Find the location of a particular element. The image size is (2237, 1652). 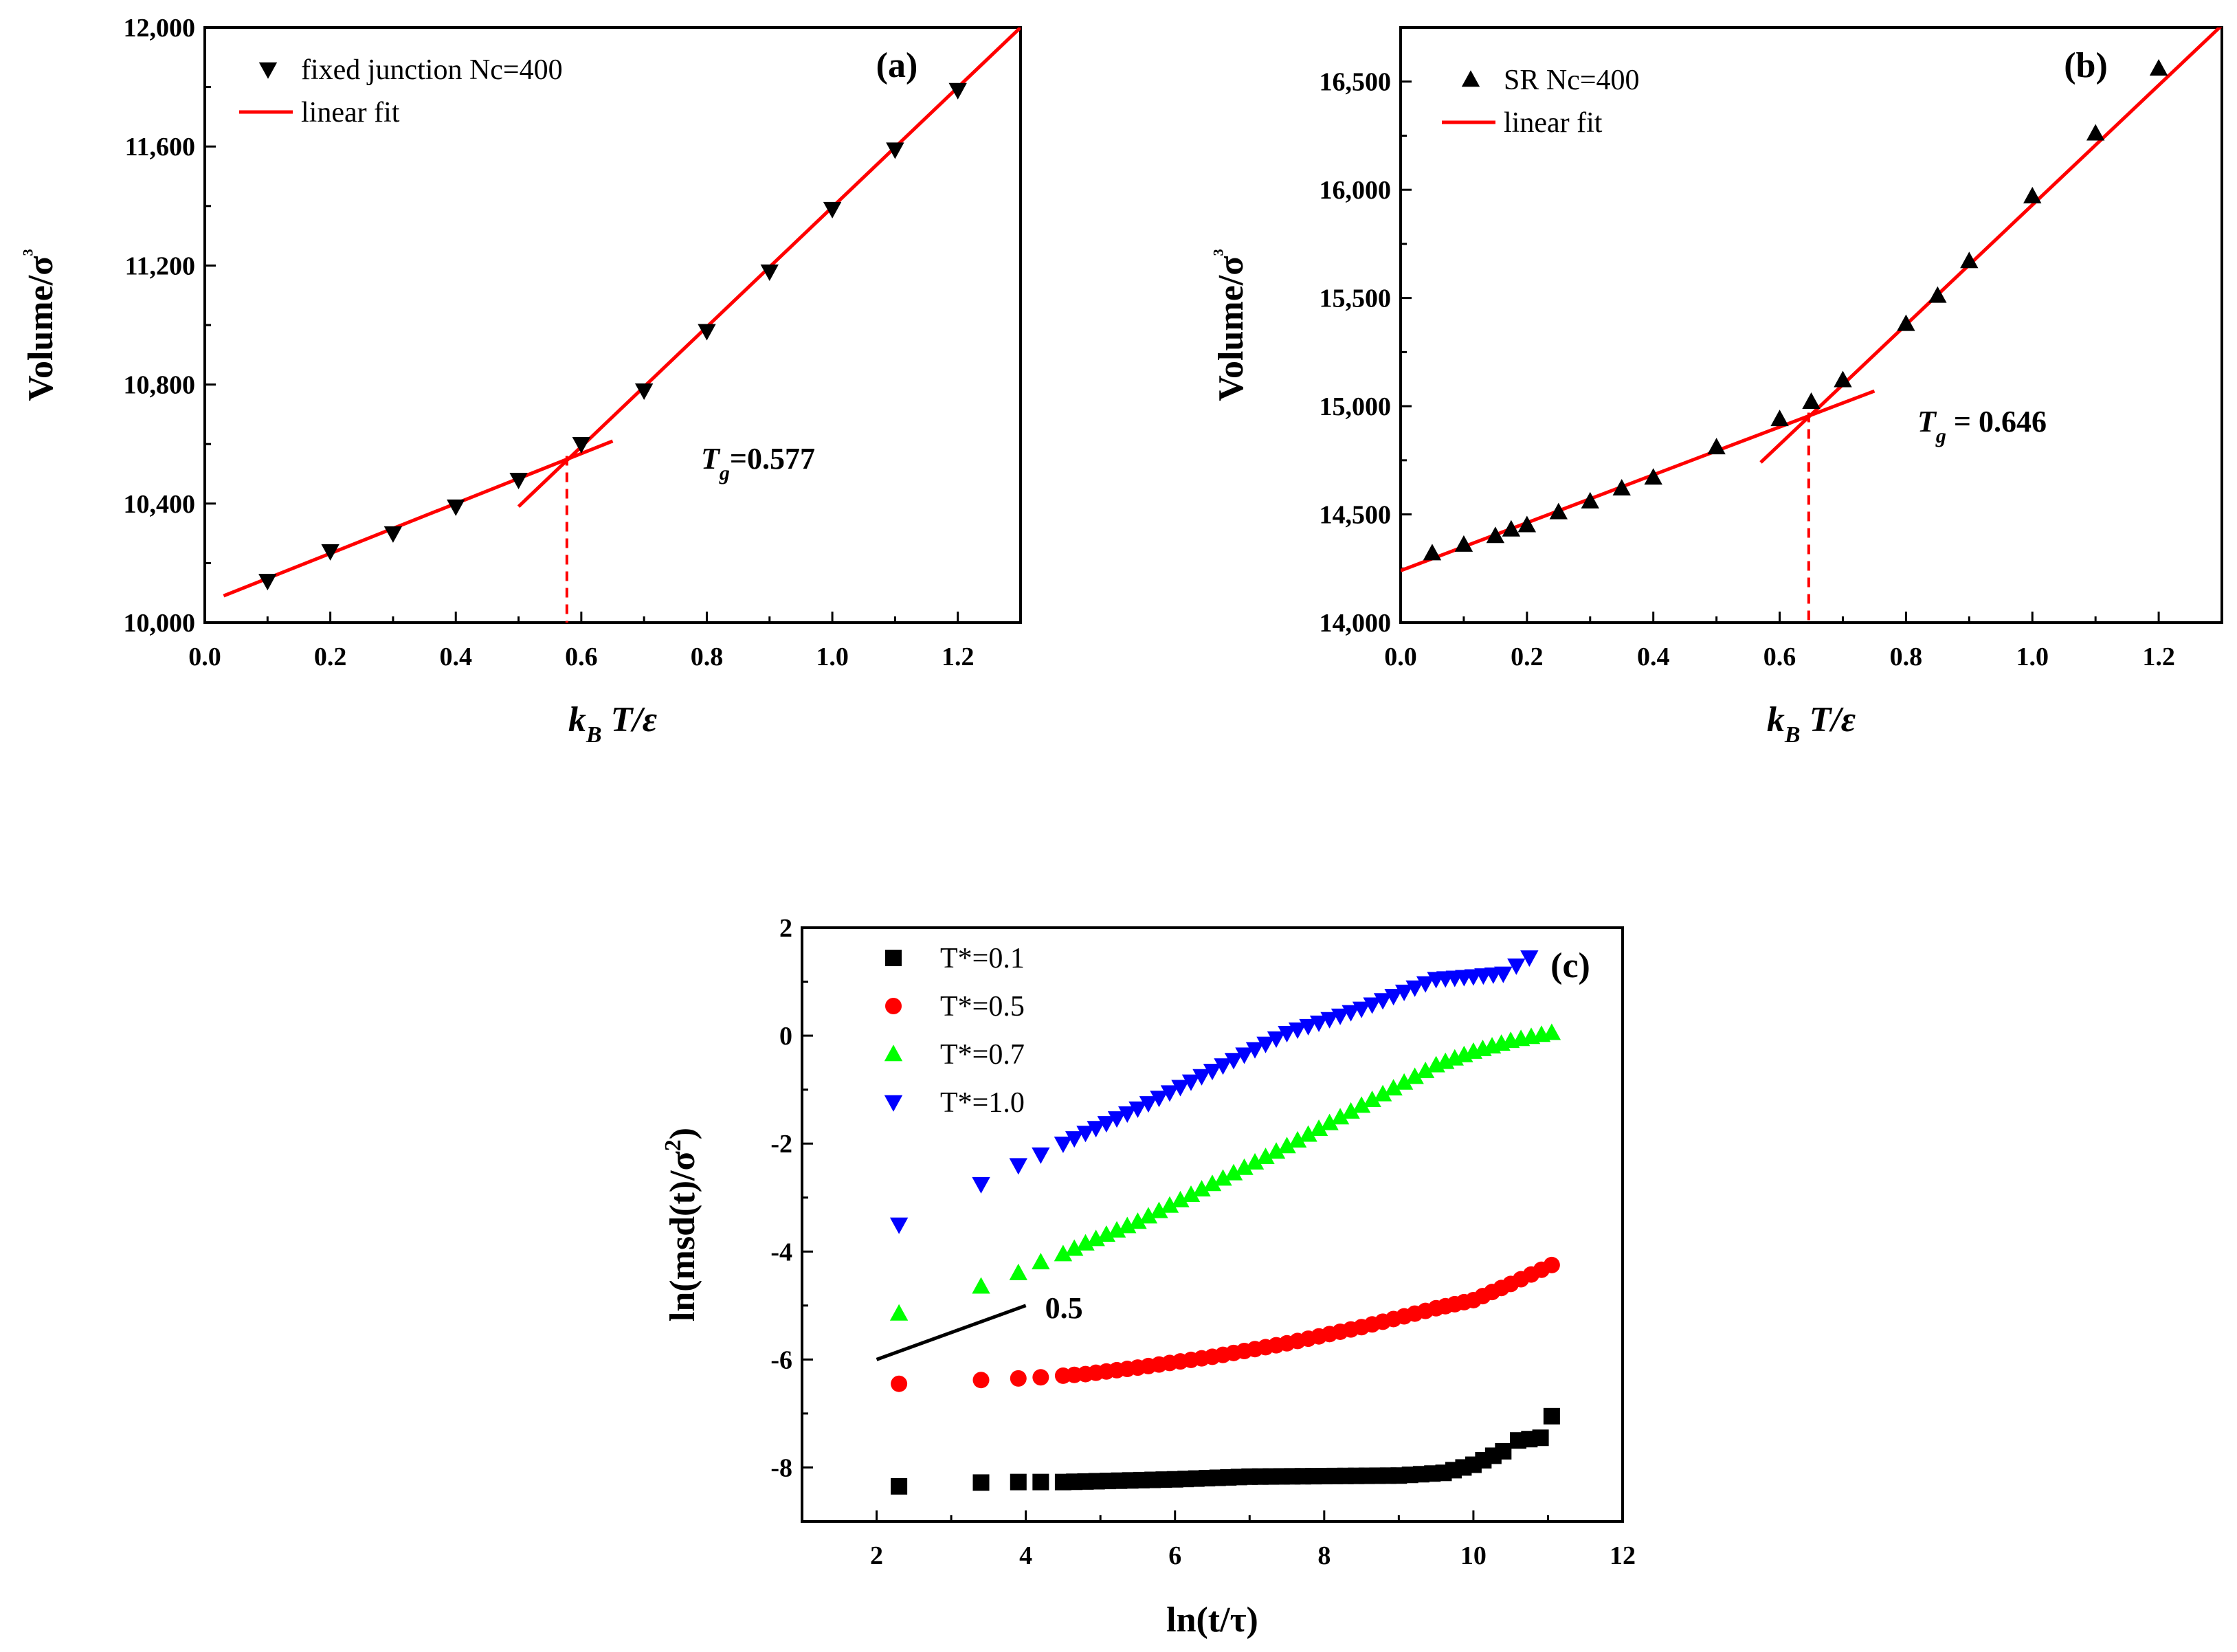

legend: fixed junction Nc=400 linear fit is located at coordinates (401, 91).